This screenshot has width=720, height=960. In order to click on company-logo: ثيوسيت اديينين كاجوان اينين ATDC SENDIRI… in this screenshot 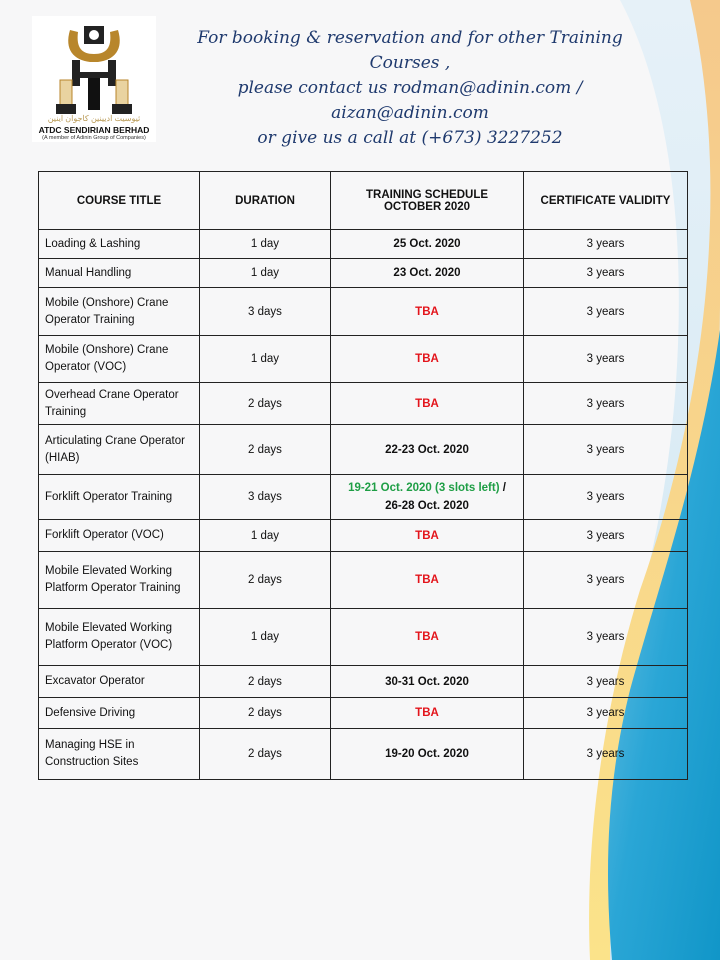, I will do `click(94, 79)`.